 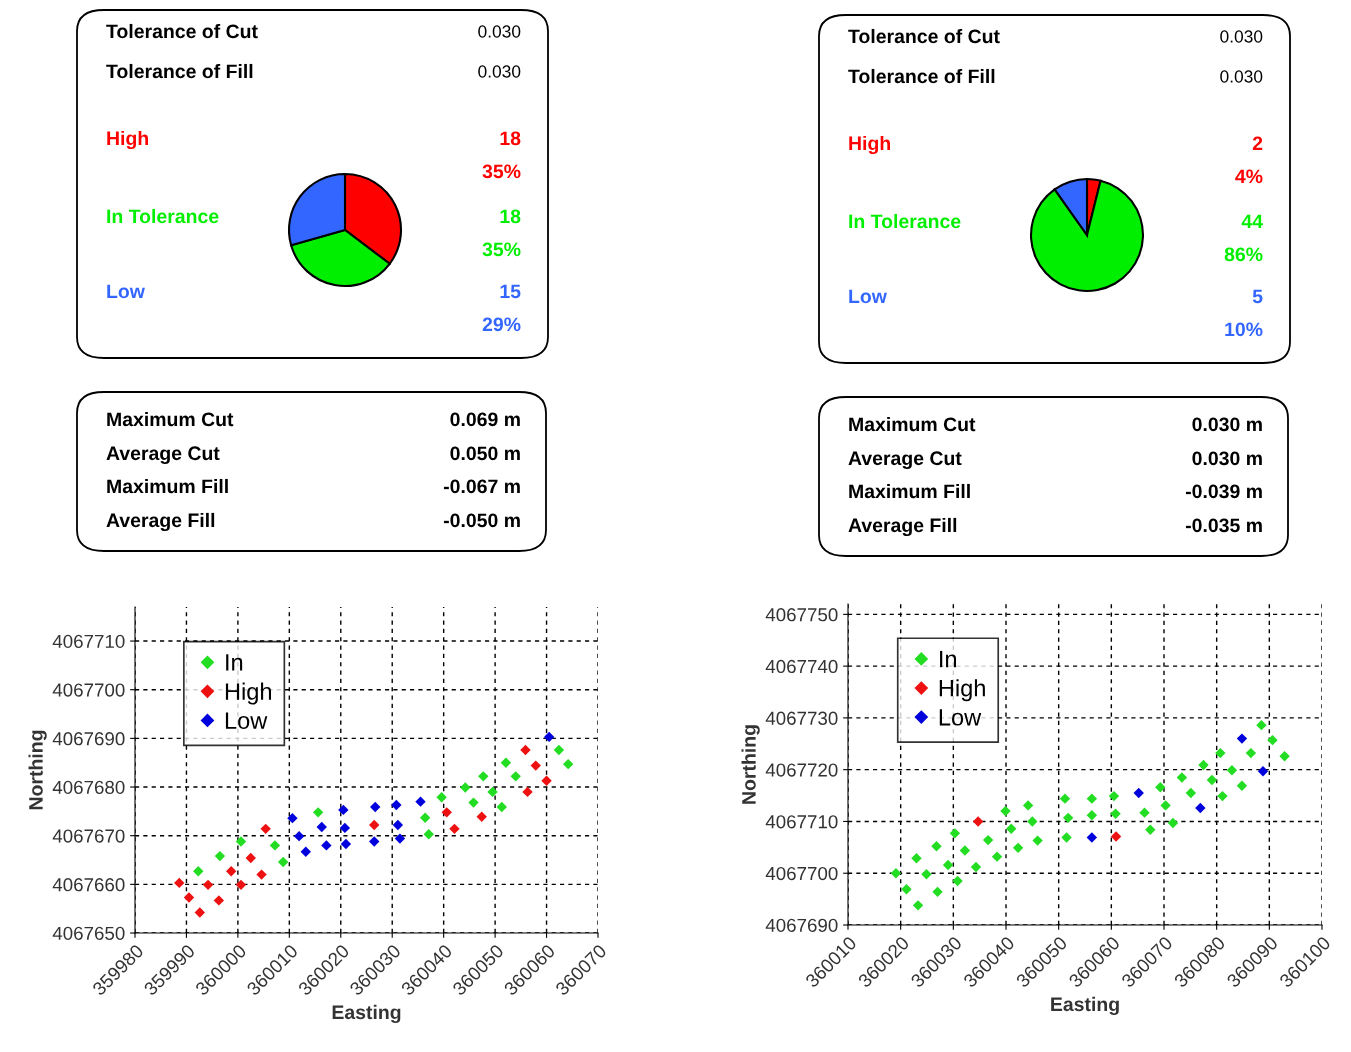 What do you see at coordinates (909, 491) in the screenshot?
I see `text: Maximum Fill` at bounding box center [909, 491].